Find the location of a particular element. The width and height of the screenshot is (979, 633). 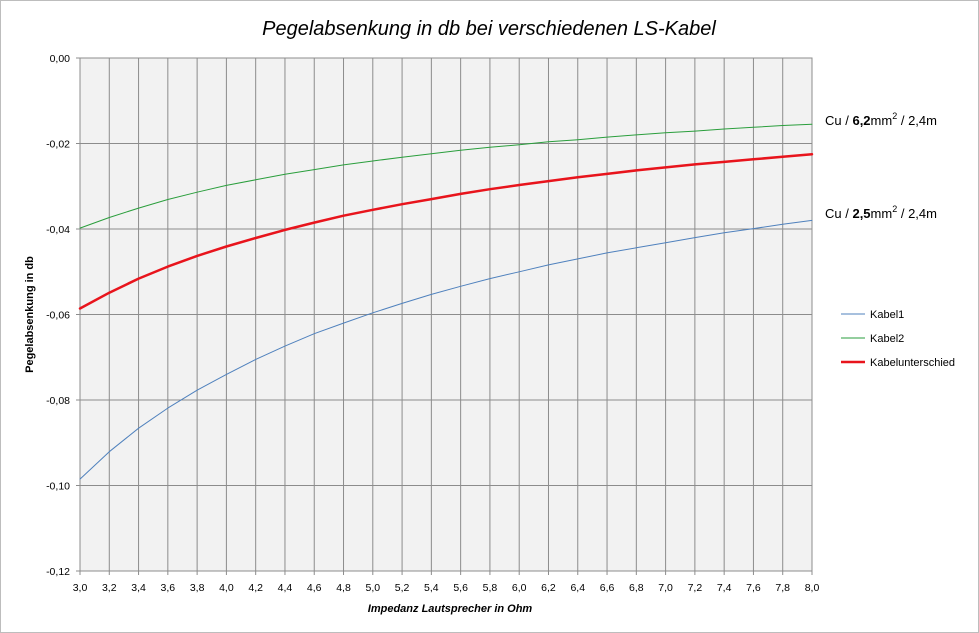

x-tick-label: 6,6 is located at coordinates (607, 588).